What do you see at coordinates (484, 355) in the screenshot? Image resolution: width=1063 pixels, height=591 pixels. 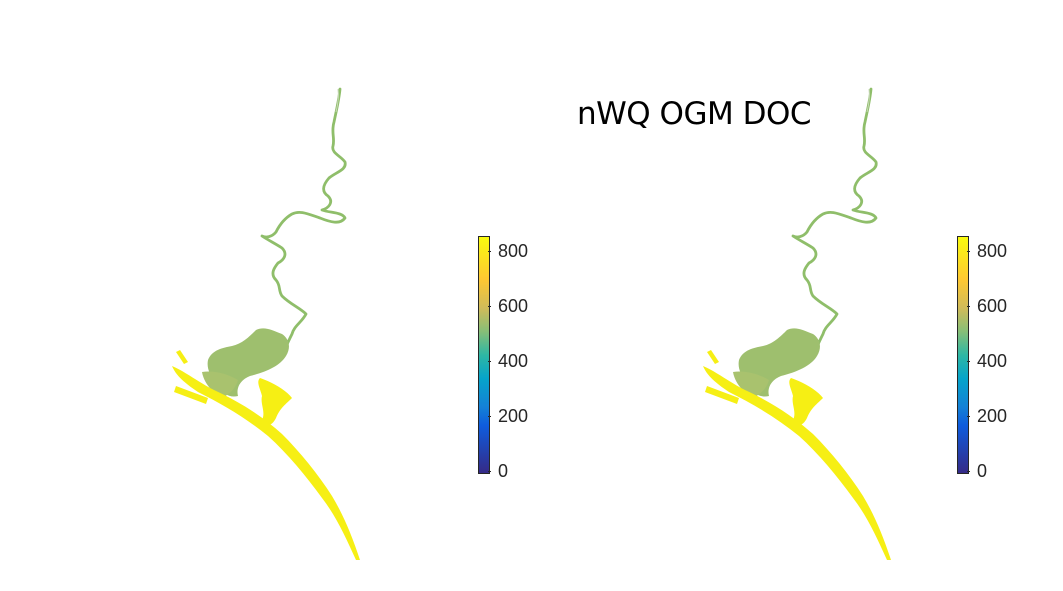 I see `colorbar-left` at bounding box center [484, 355].